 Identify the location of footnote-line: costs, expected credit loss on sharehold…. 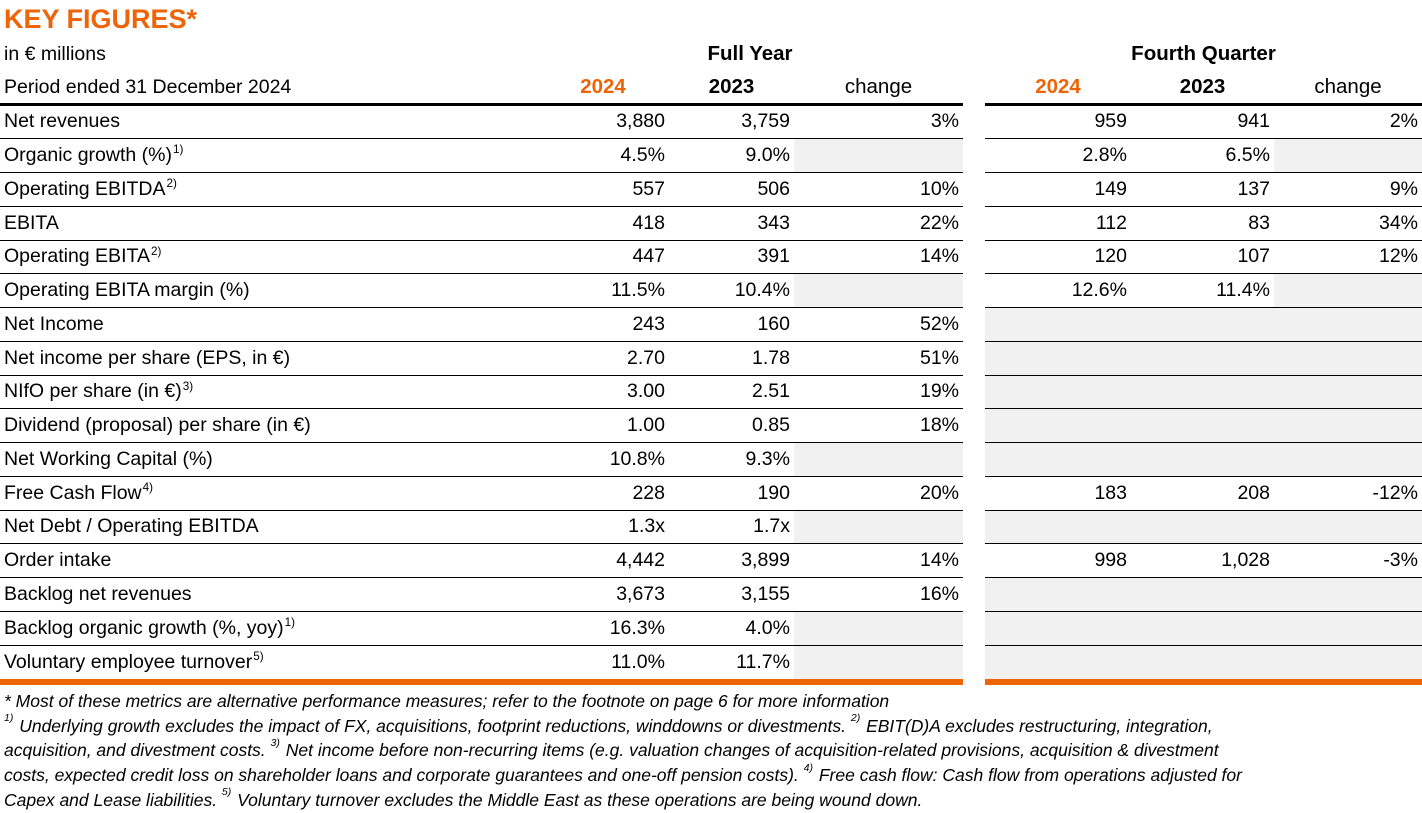
(623, 773).